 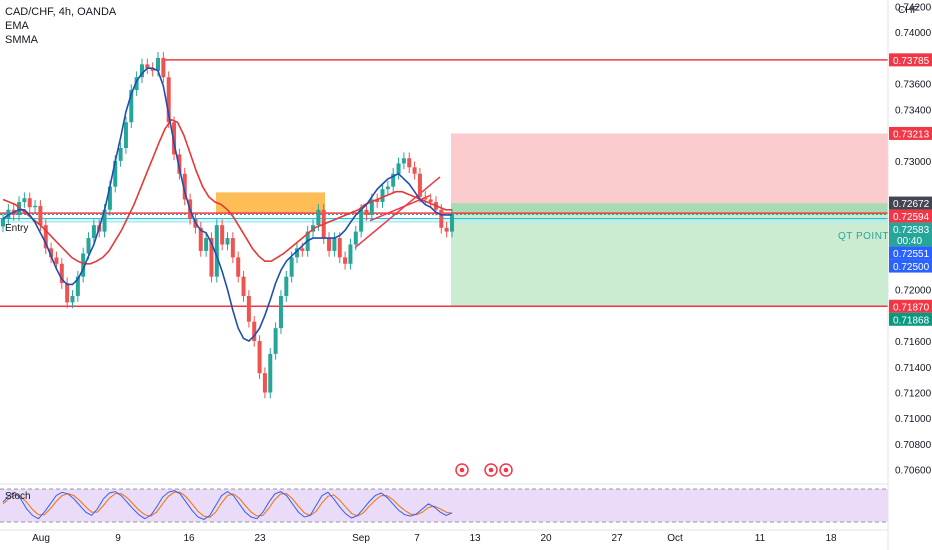 What do you see at coordinates (669, 255) in the screenshot?
I see `take-profit-zone` at bounding box center [669, 255].